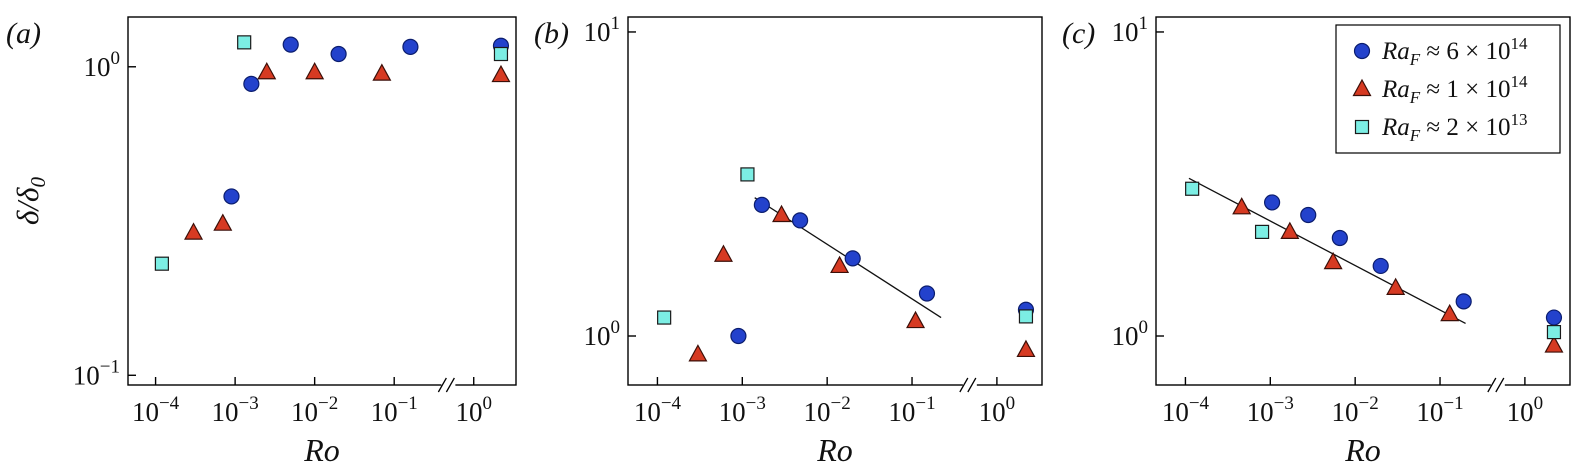  What do you see at coordinates (23, 33) in the screenshot?
I see `panel-label: (a)` at bounding box center [23, 33].